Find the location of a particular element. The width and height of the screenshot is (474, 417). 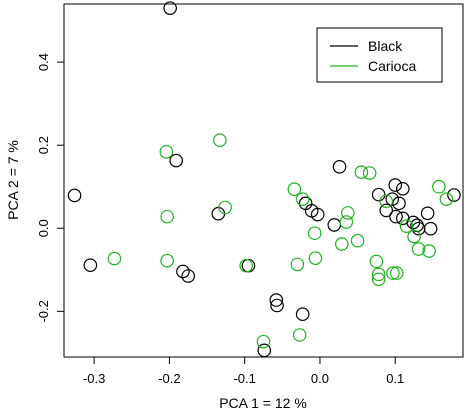

x-axis: -0.3 -0.2 -0.1 0.0 0.1 is located at coordinates (243, 371).